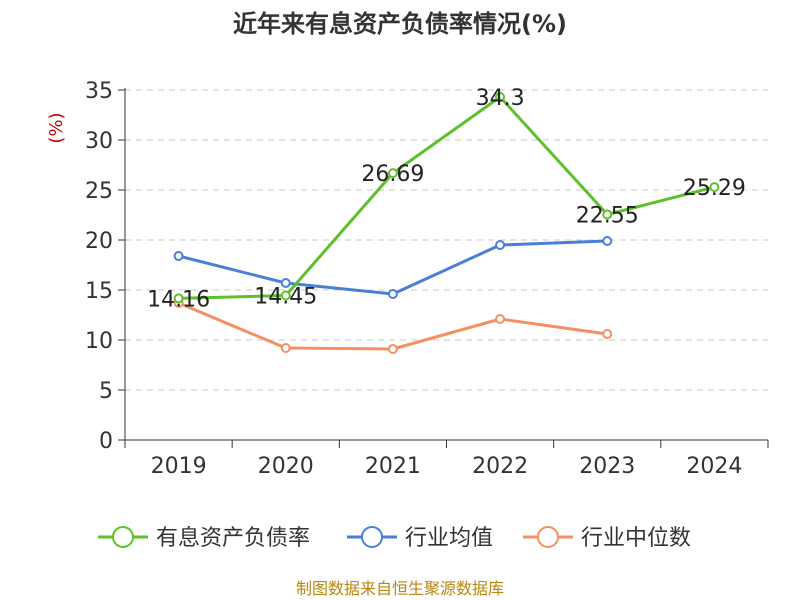 The height and width of the screenshot is (600, 800). I want to click on y-tick-label: 5, so click(106, 391).